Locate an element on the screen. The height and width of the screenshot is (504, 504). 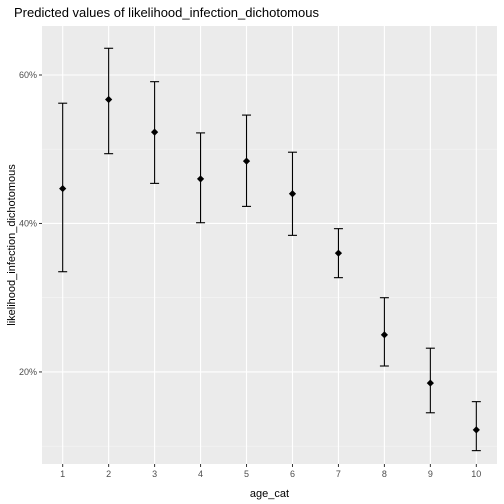
y-tick-label: 20% is located at coordinates (28, 372).